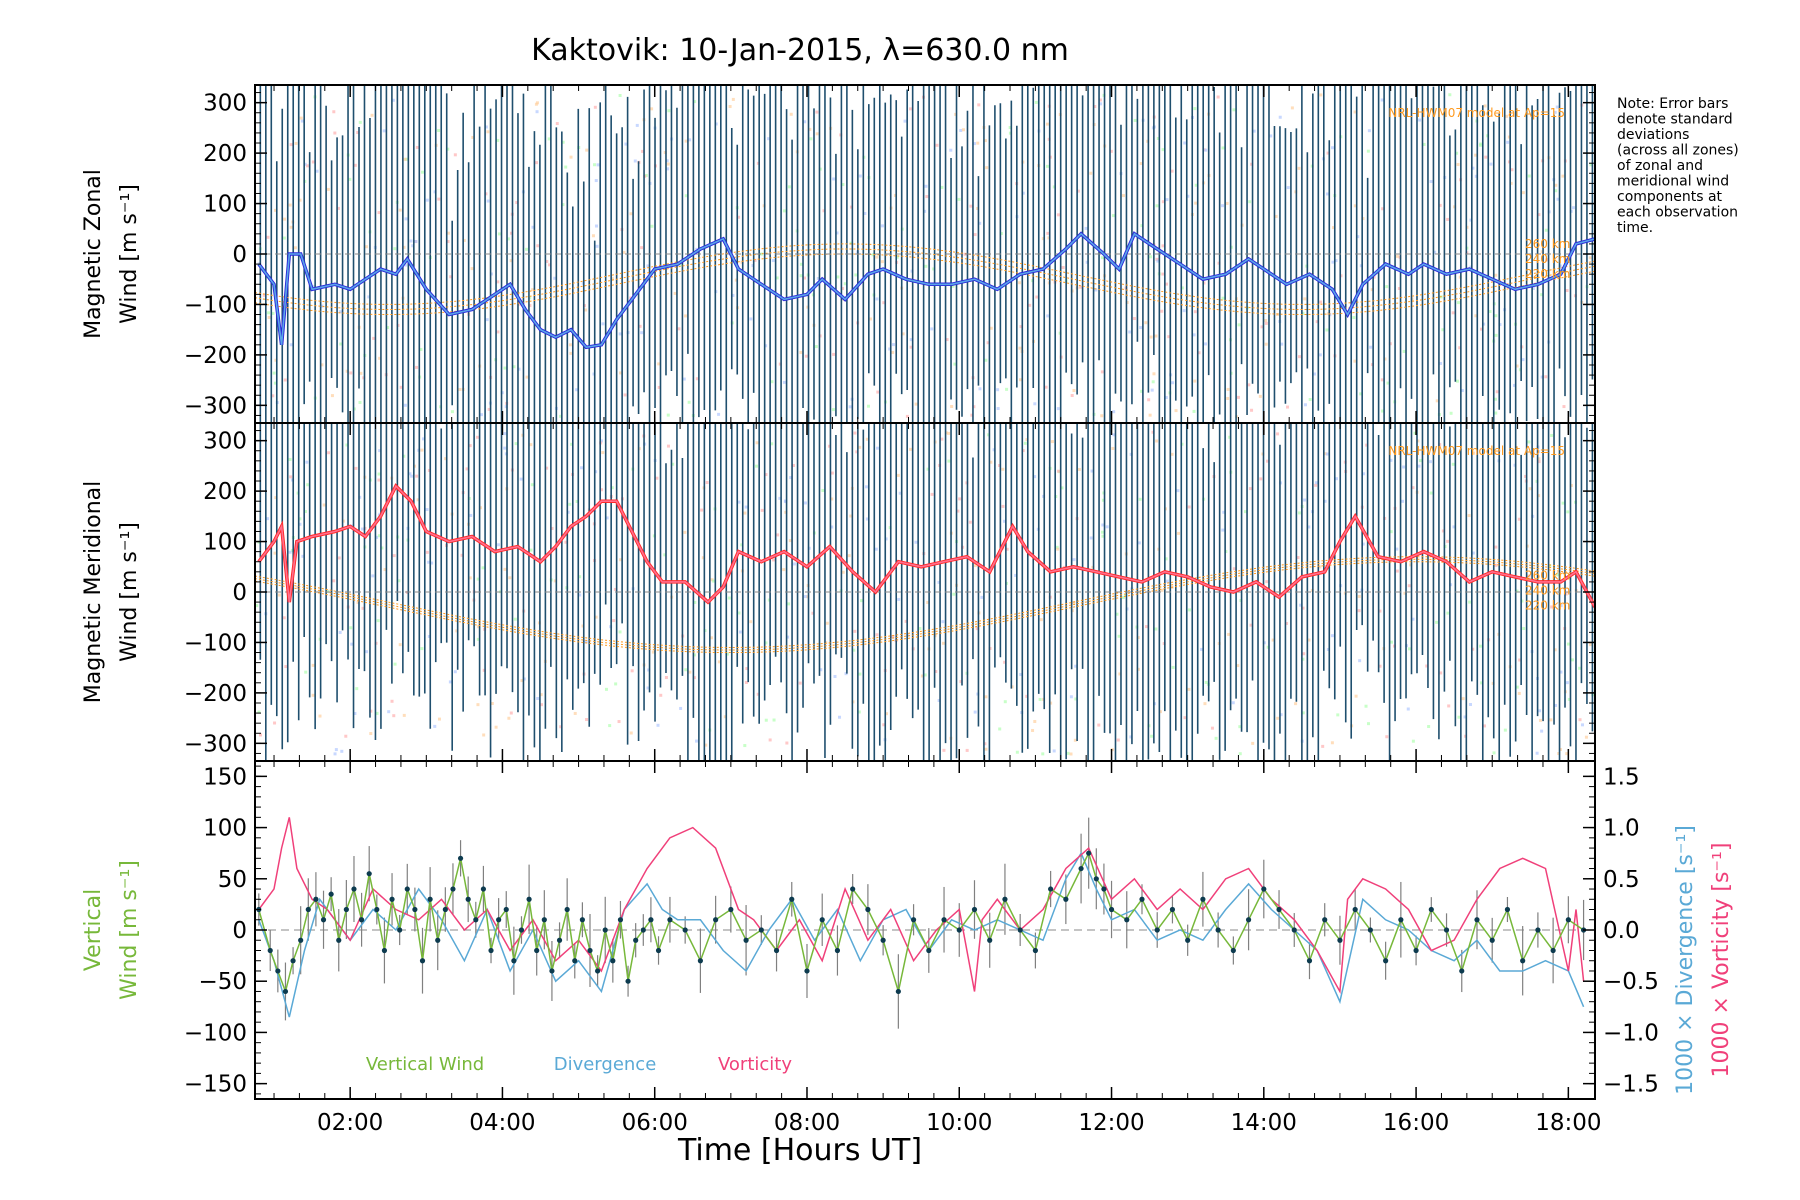  Describe the element at coordinates (921, 922) in the screenshot. I see `vertical-points` at that location.